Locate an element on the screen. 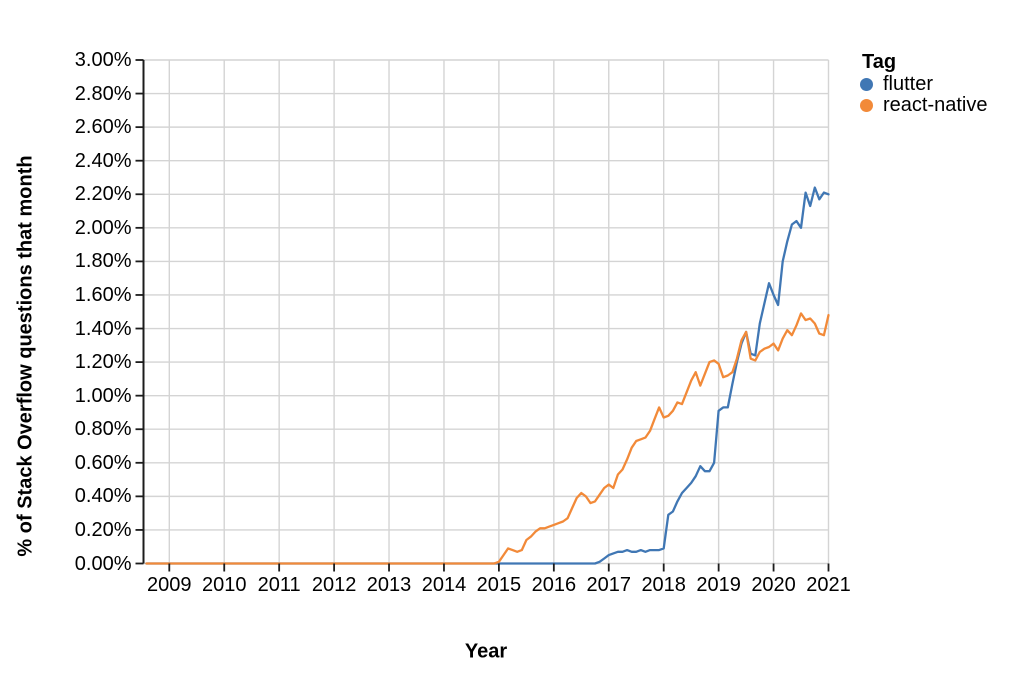  legend: Tag flutter react-native is located at coordinates (924, 83).